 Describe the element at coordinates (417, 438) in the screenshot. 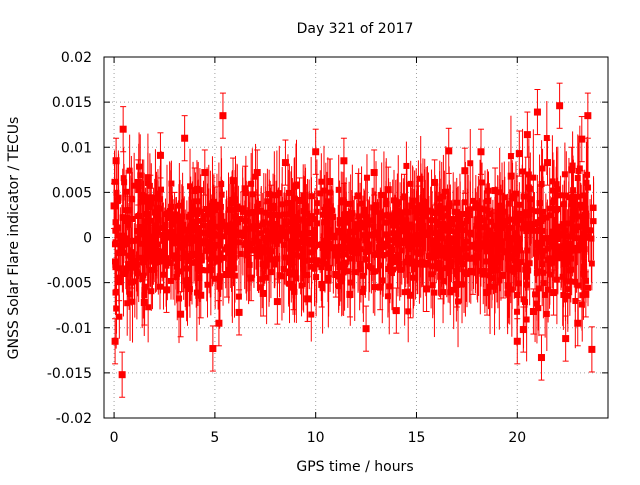

I see `x-tick-label: 15` at that location.